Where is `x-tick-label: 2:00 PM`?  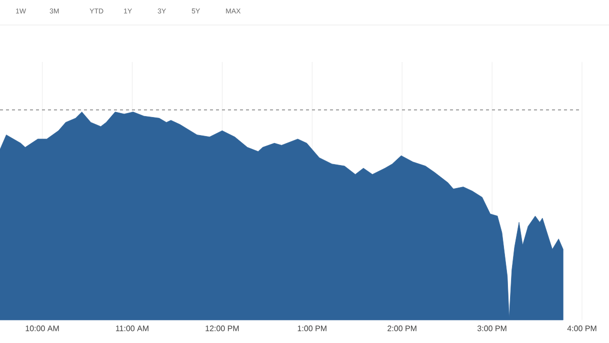
x-tick-label: 2:00 PM is located at coordinates (402, 329).